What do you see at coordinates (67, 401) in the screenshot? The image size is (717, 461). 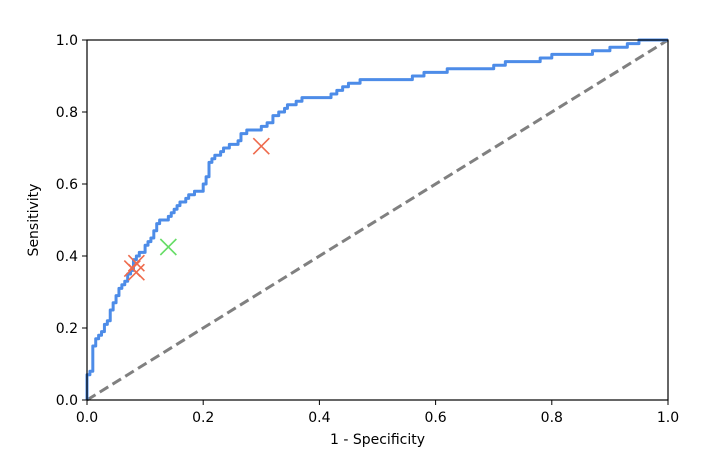 I see `y-tick-label: 0.0` at bounding box center [67, 401].